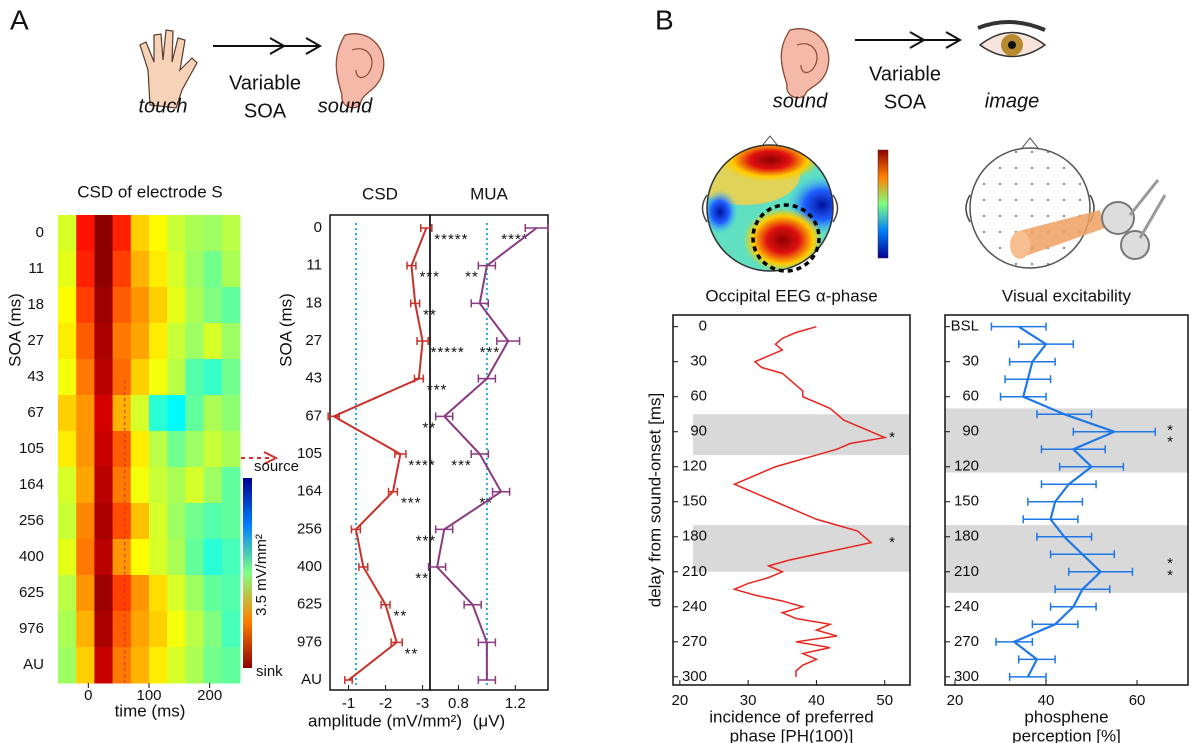 This screenshot has width=1194, height=743. I want to click on x-tick-label: 200, so click(209, 695).